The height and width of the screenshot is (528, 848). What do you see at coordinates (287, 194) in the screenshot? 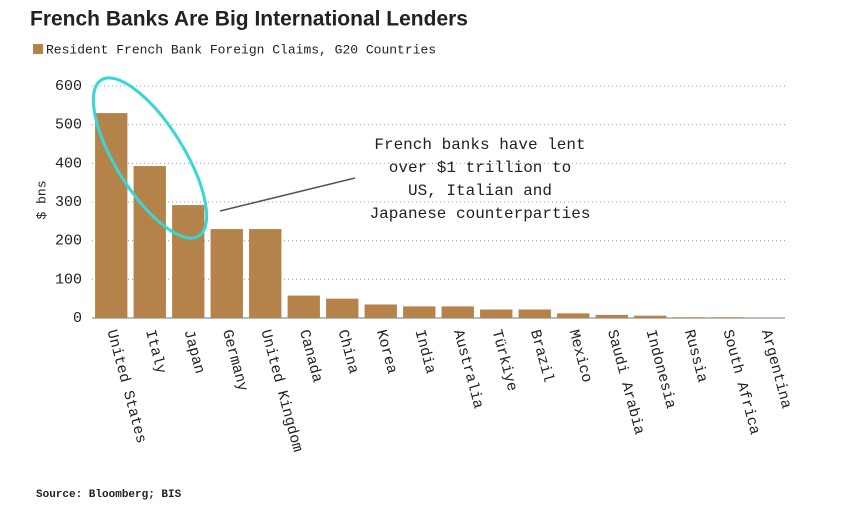
I see `annotation-line` at bounding box center [287, 194].